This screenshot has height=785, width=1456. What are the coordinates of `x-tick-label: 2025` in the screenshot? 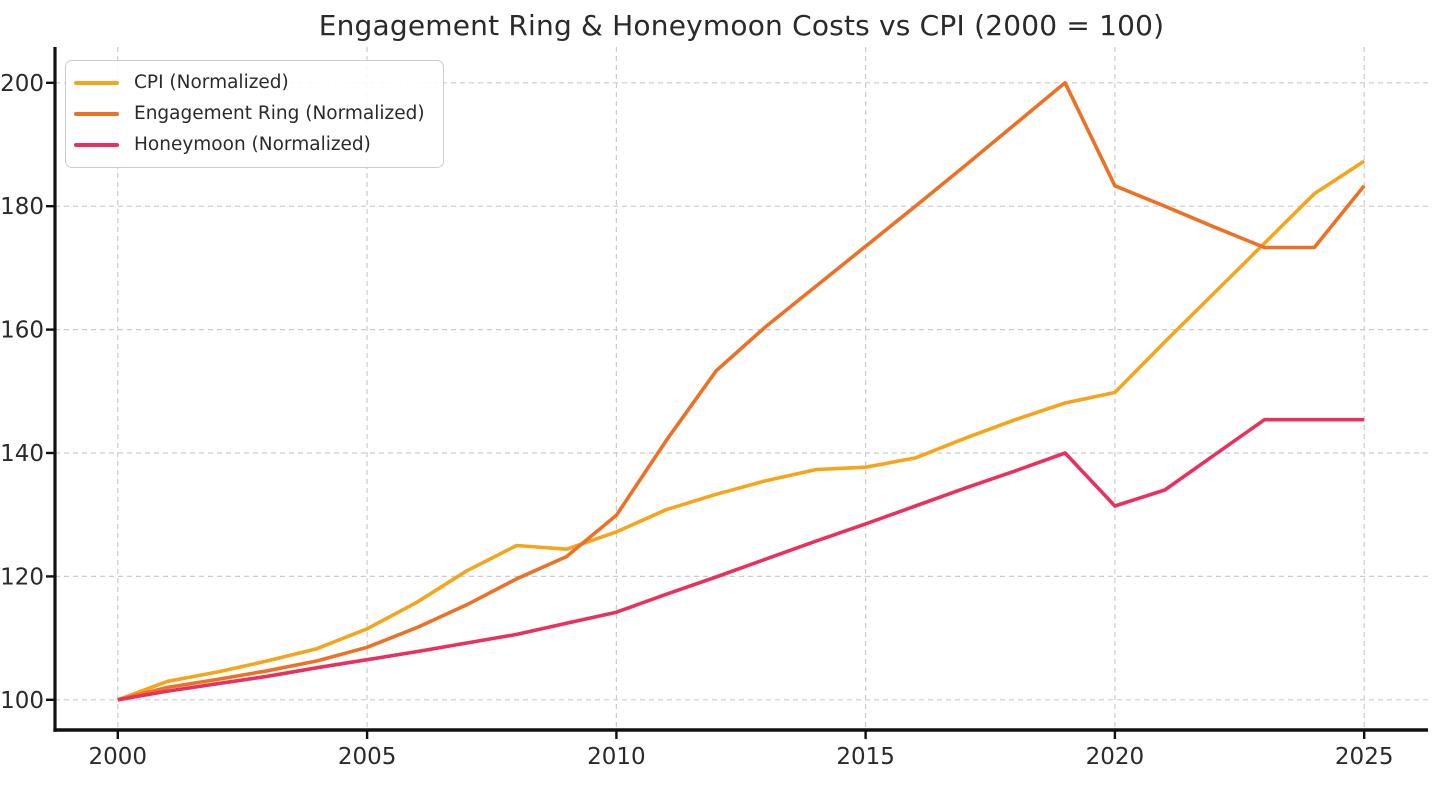 It's located at (1364, 757).